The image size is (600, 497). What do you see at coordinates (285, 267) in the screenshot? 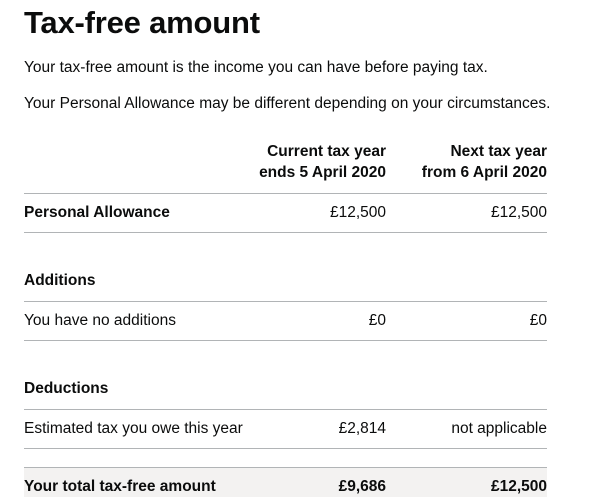
I see `additions-section-row: Additions` at bounding box center [285, 267].